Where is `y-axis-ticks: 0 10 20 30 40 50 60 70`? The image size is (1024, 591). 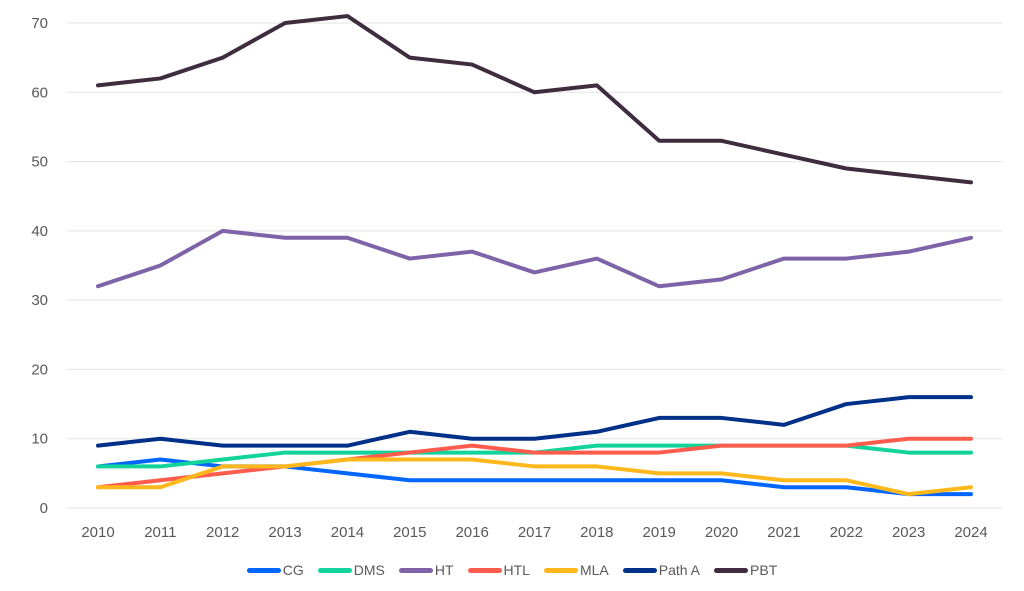 y-axis-ticks: 0 10 20 30 40 50 60 70 is located at coordinates (39, 266).